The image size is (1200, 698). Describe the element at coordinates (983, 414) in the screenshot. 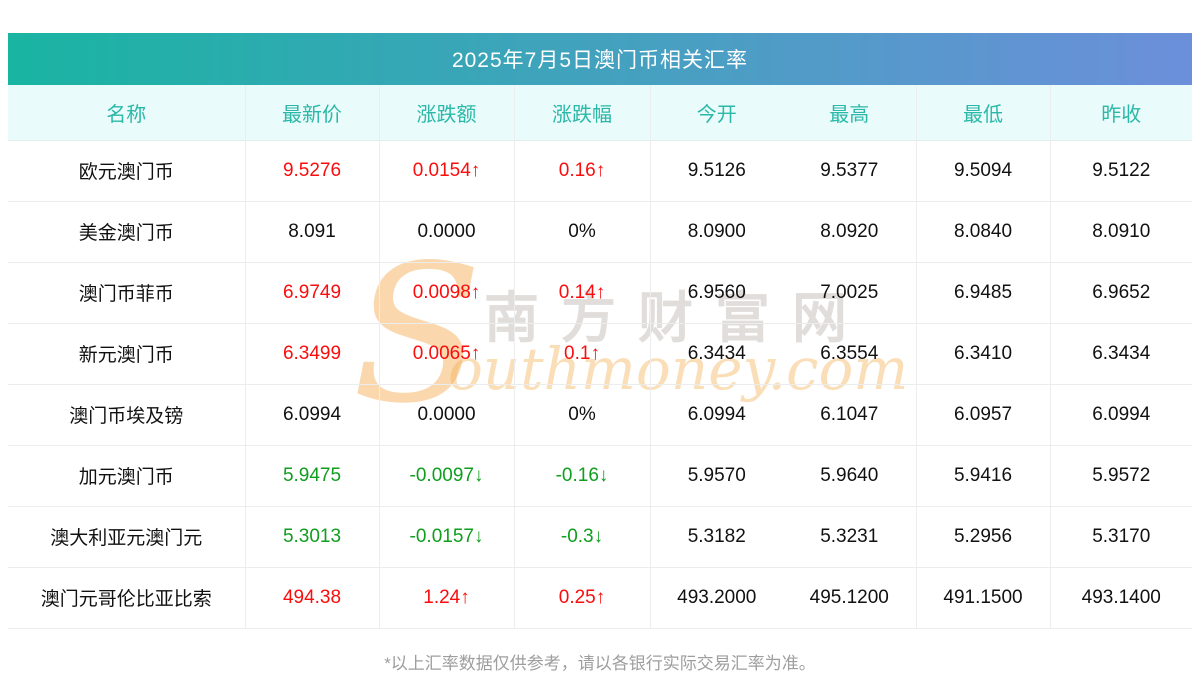

I see `cell-low: 6.0957` at that location.